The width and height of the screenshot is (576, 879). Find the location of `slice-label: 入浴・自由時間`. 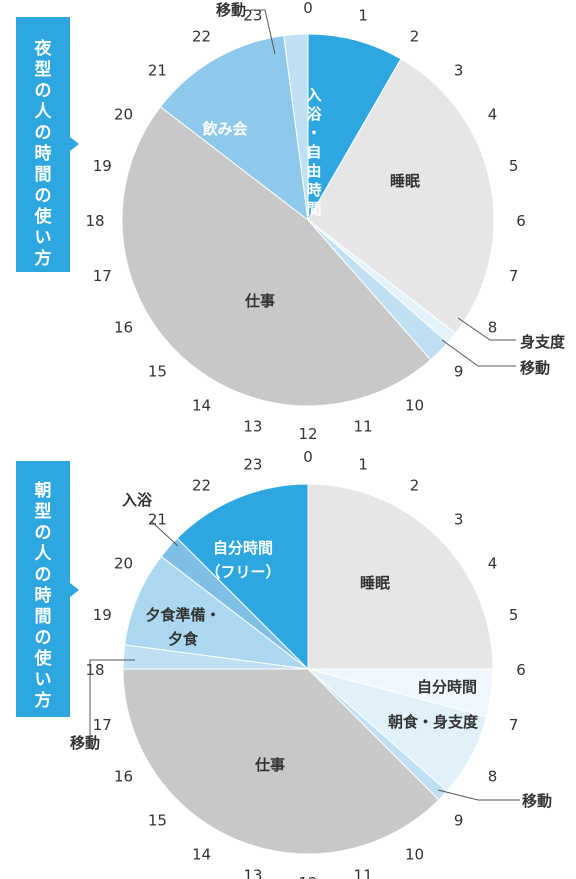

slice-label: 入浴・自由時間 is located at coordinates (314, 152).